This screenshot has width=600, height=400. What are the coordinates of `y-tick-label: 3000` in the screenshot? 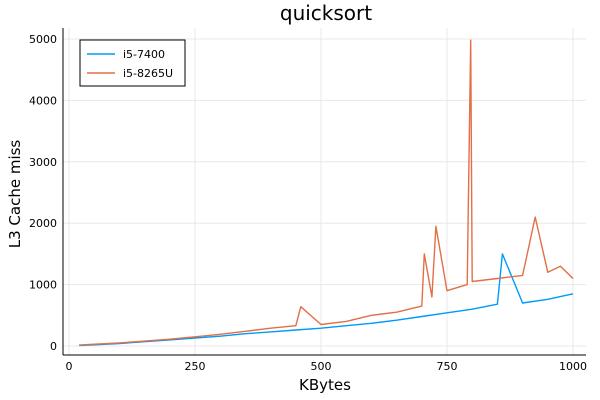 It's located at (43, 162).